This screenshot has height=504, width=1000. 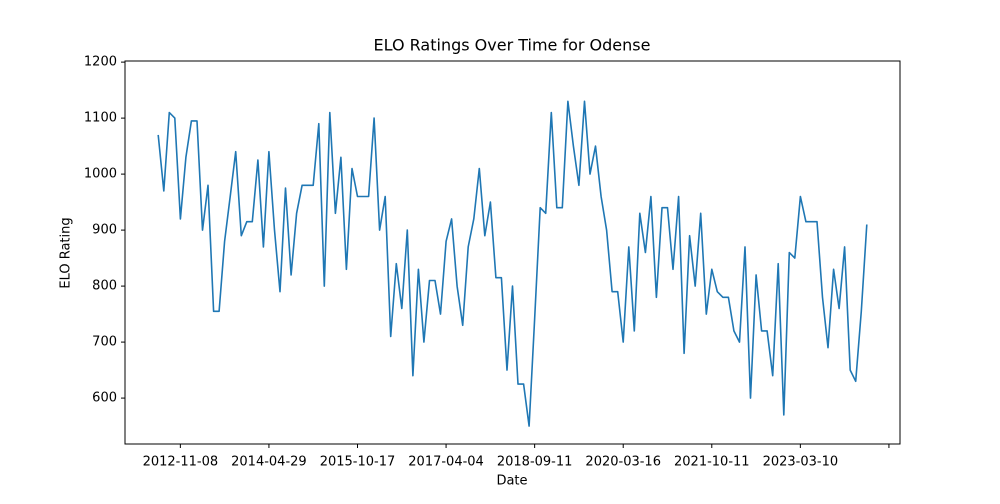 I want to click on x-axis-label: Date, so click(x=511, y=481).